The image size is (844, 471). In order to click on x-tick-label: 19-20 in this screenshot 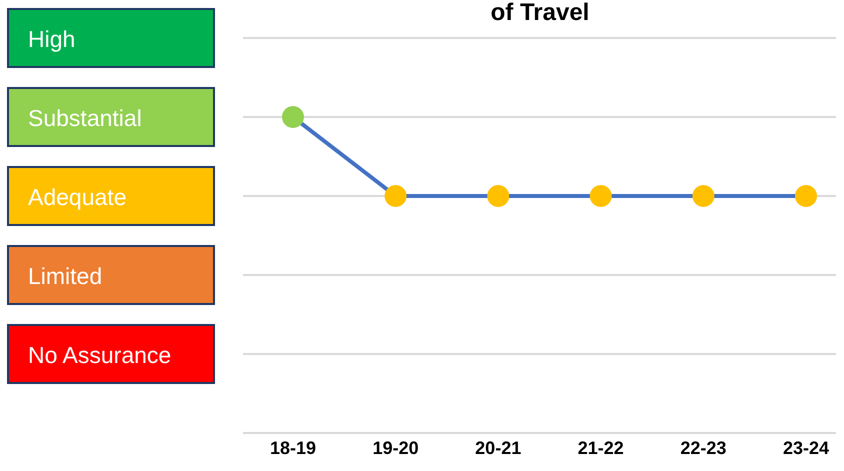, I will do `click(395, 448)`.